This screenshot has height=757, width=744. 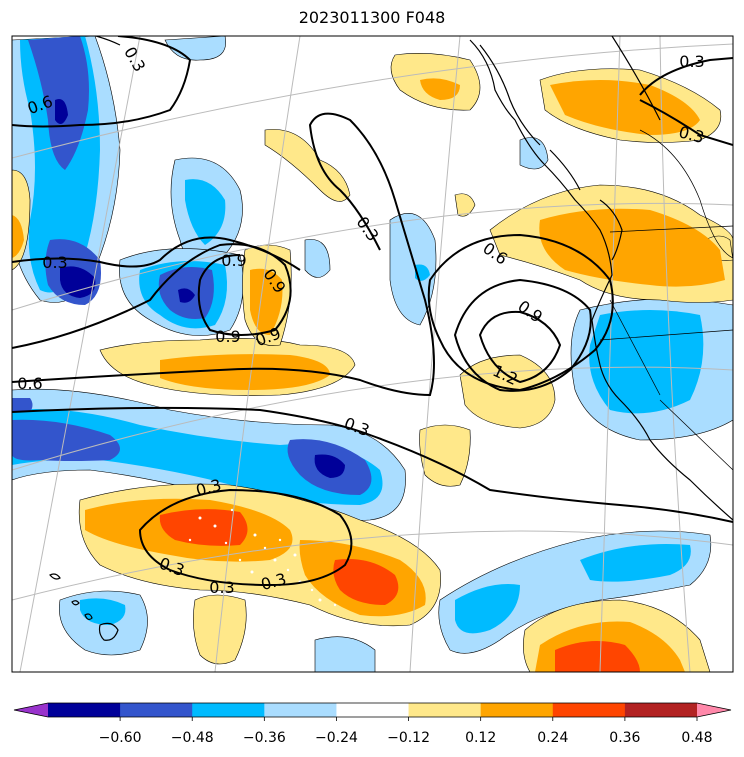 What do you see at coordinates (336, 738) in the screenshot?
I see `colorbar-tick-label: −0.24` at bounding box center [336, 738].